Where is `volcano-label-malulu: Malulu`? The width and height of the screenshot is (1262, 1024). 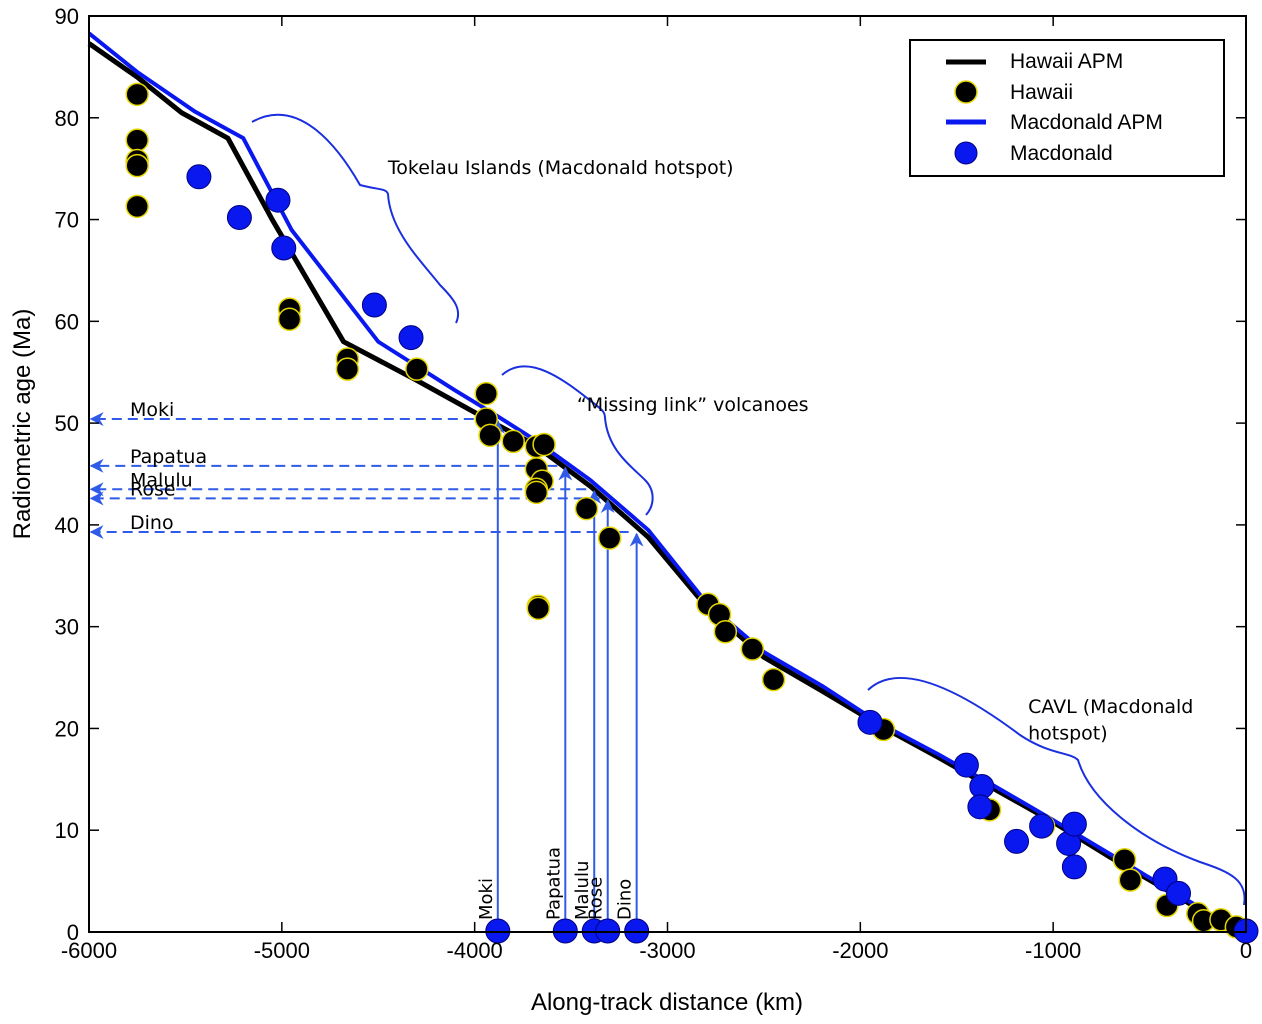
volcano-label-malulu: Malulu is located at coordinates (582, 890).